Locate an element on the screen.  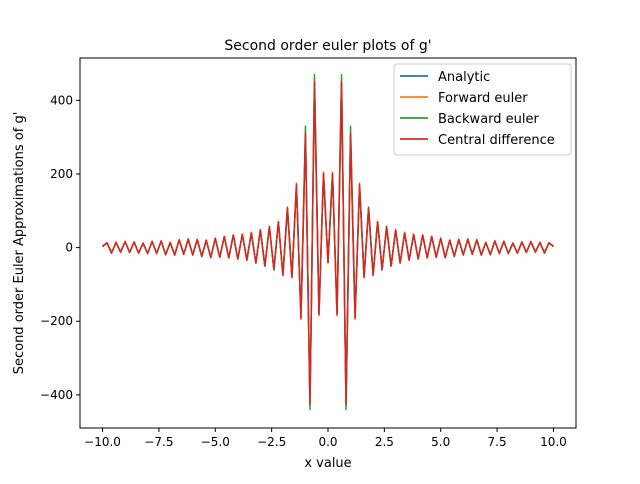
legend-label: Forward euler is located at coordinates (483, 98).